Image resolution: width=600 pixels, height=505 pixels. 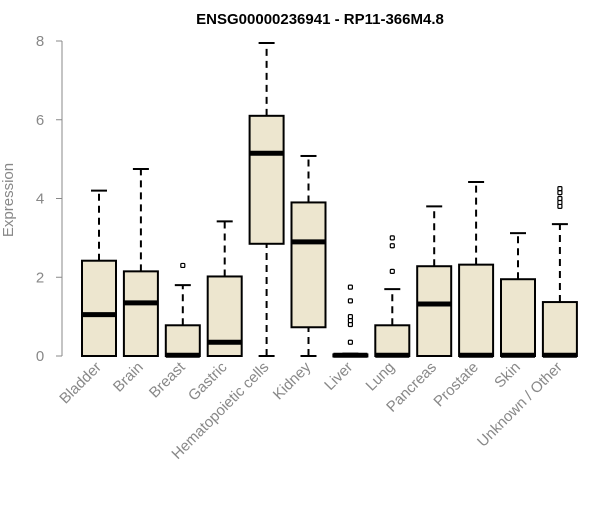 What do you see at coordinates (320, 19) in the screenshot?
I see `chart-title: ENSG00000236941 - RP11-366M4.8` at bounding box center [320, 19].